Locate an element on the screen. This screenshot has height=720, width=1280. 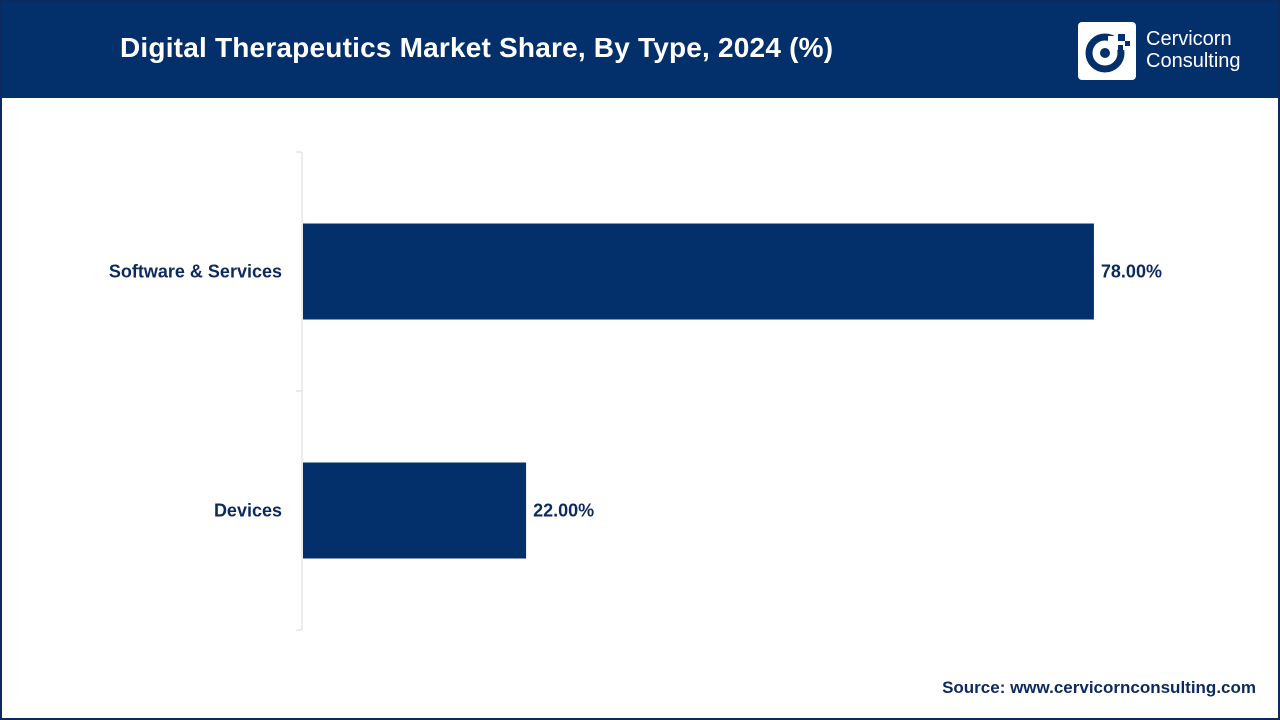
cervicorn-logo-icon is located at coordinates (1107, 51).